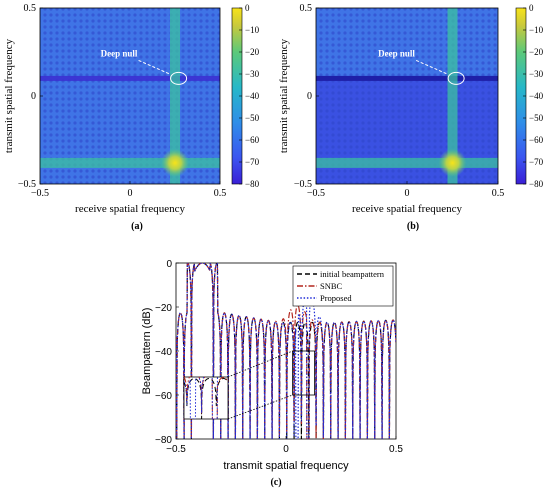  I want to click on zoom-connector-bottom, so click(260, 407).